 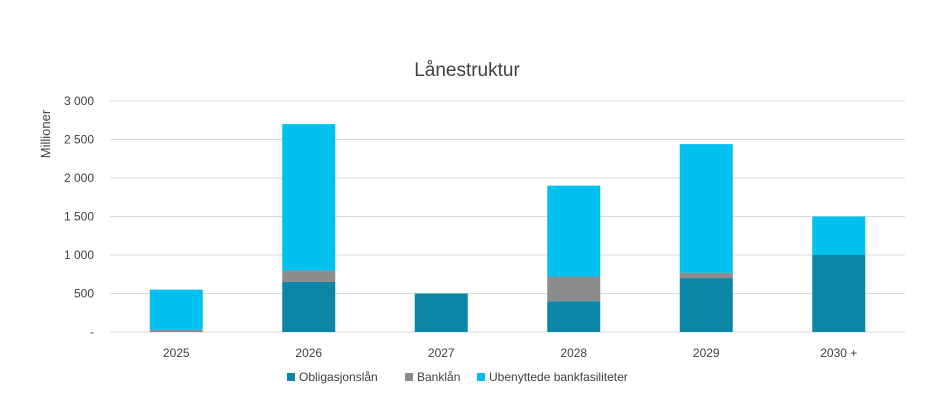 I want to click on x-tick-label: 2025, so click(x=176, y=353).